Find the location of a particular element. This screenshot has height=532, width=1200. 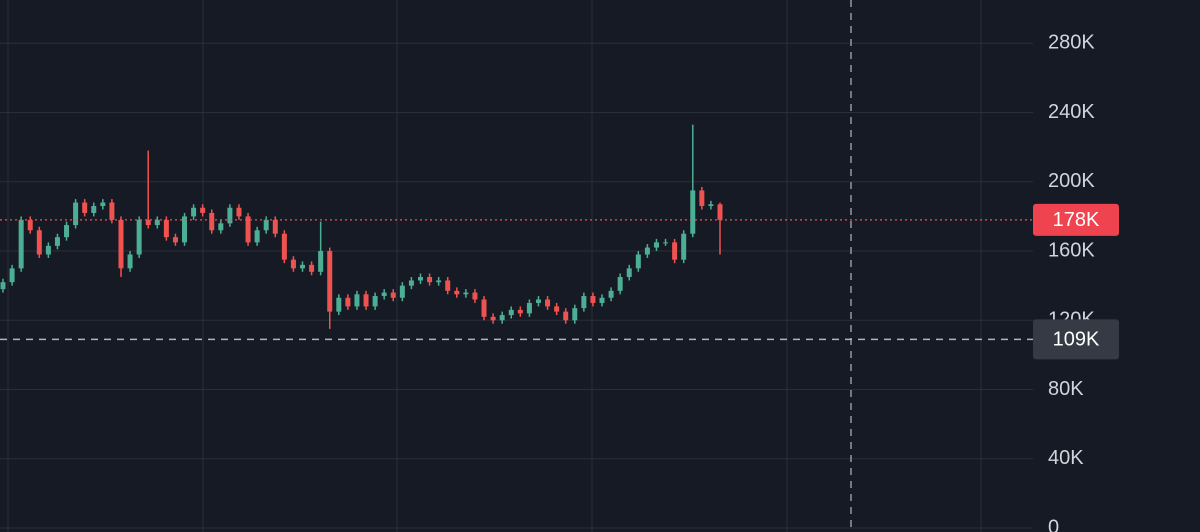

y-tick-label: 280K is located at coordinates (1071, 43).